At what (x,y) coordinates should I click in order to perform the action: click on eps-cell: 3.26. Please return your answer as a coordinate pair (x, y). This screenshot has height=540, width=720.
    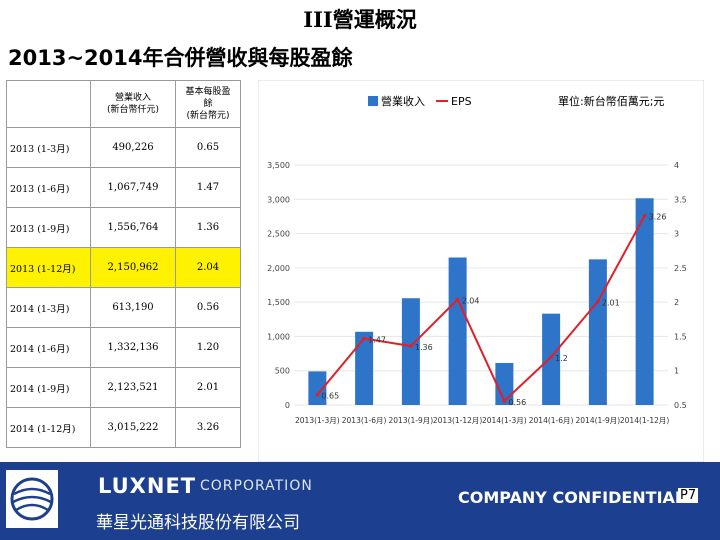
    Looking at the image, I should click on (208, 427).